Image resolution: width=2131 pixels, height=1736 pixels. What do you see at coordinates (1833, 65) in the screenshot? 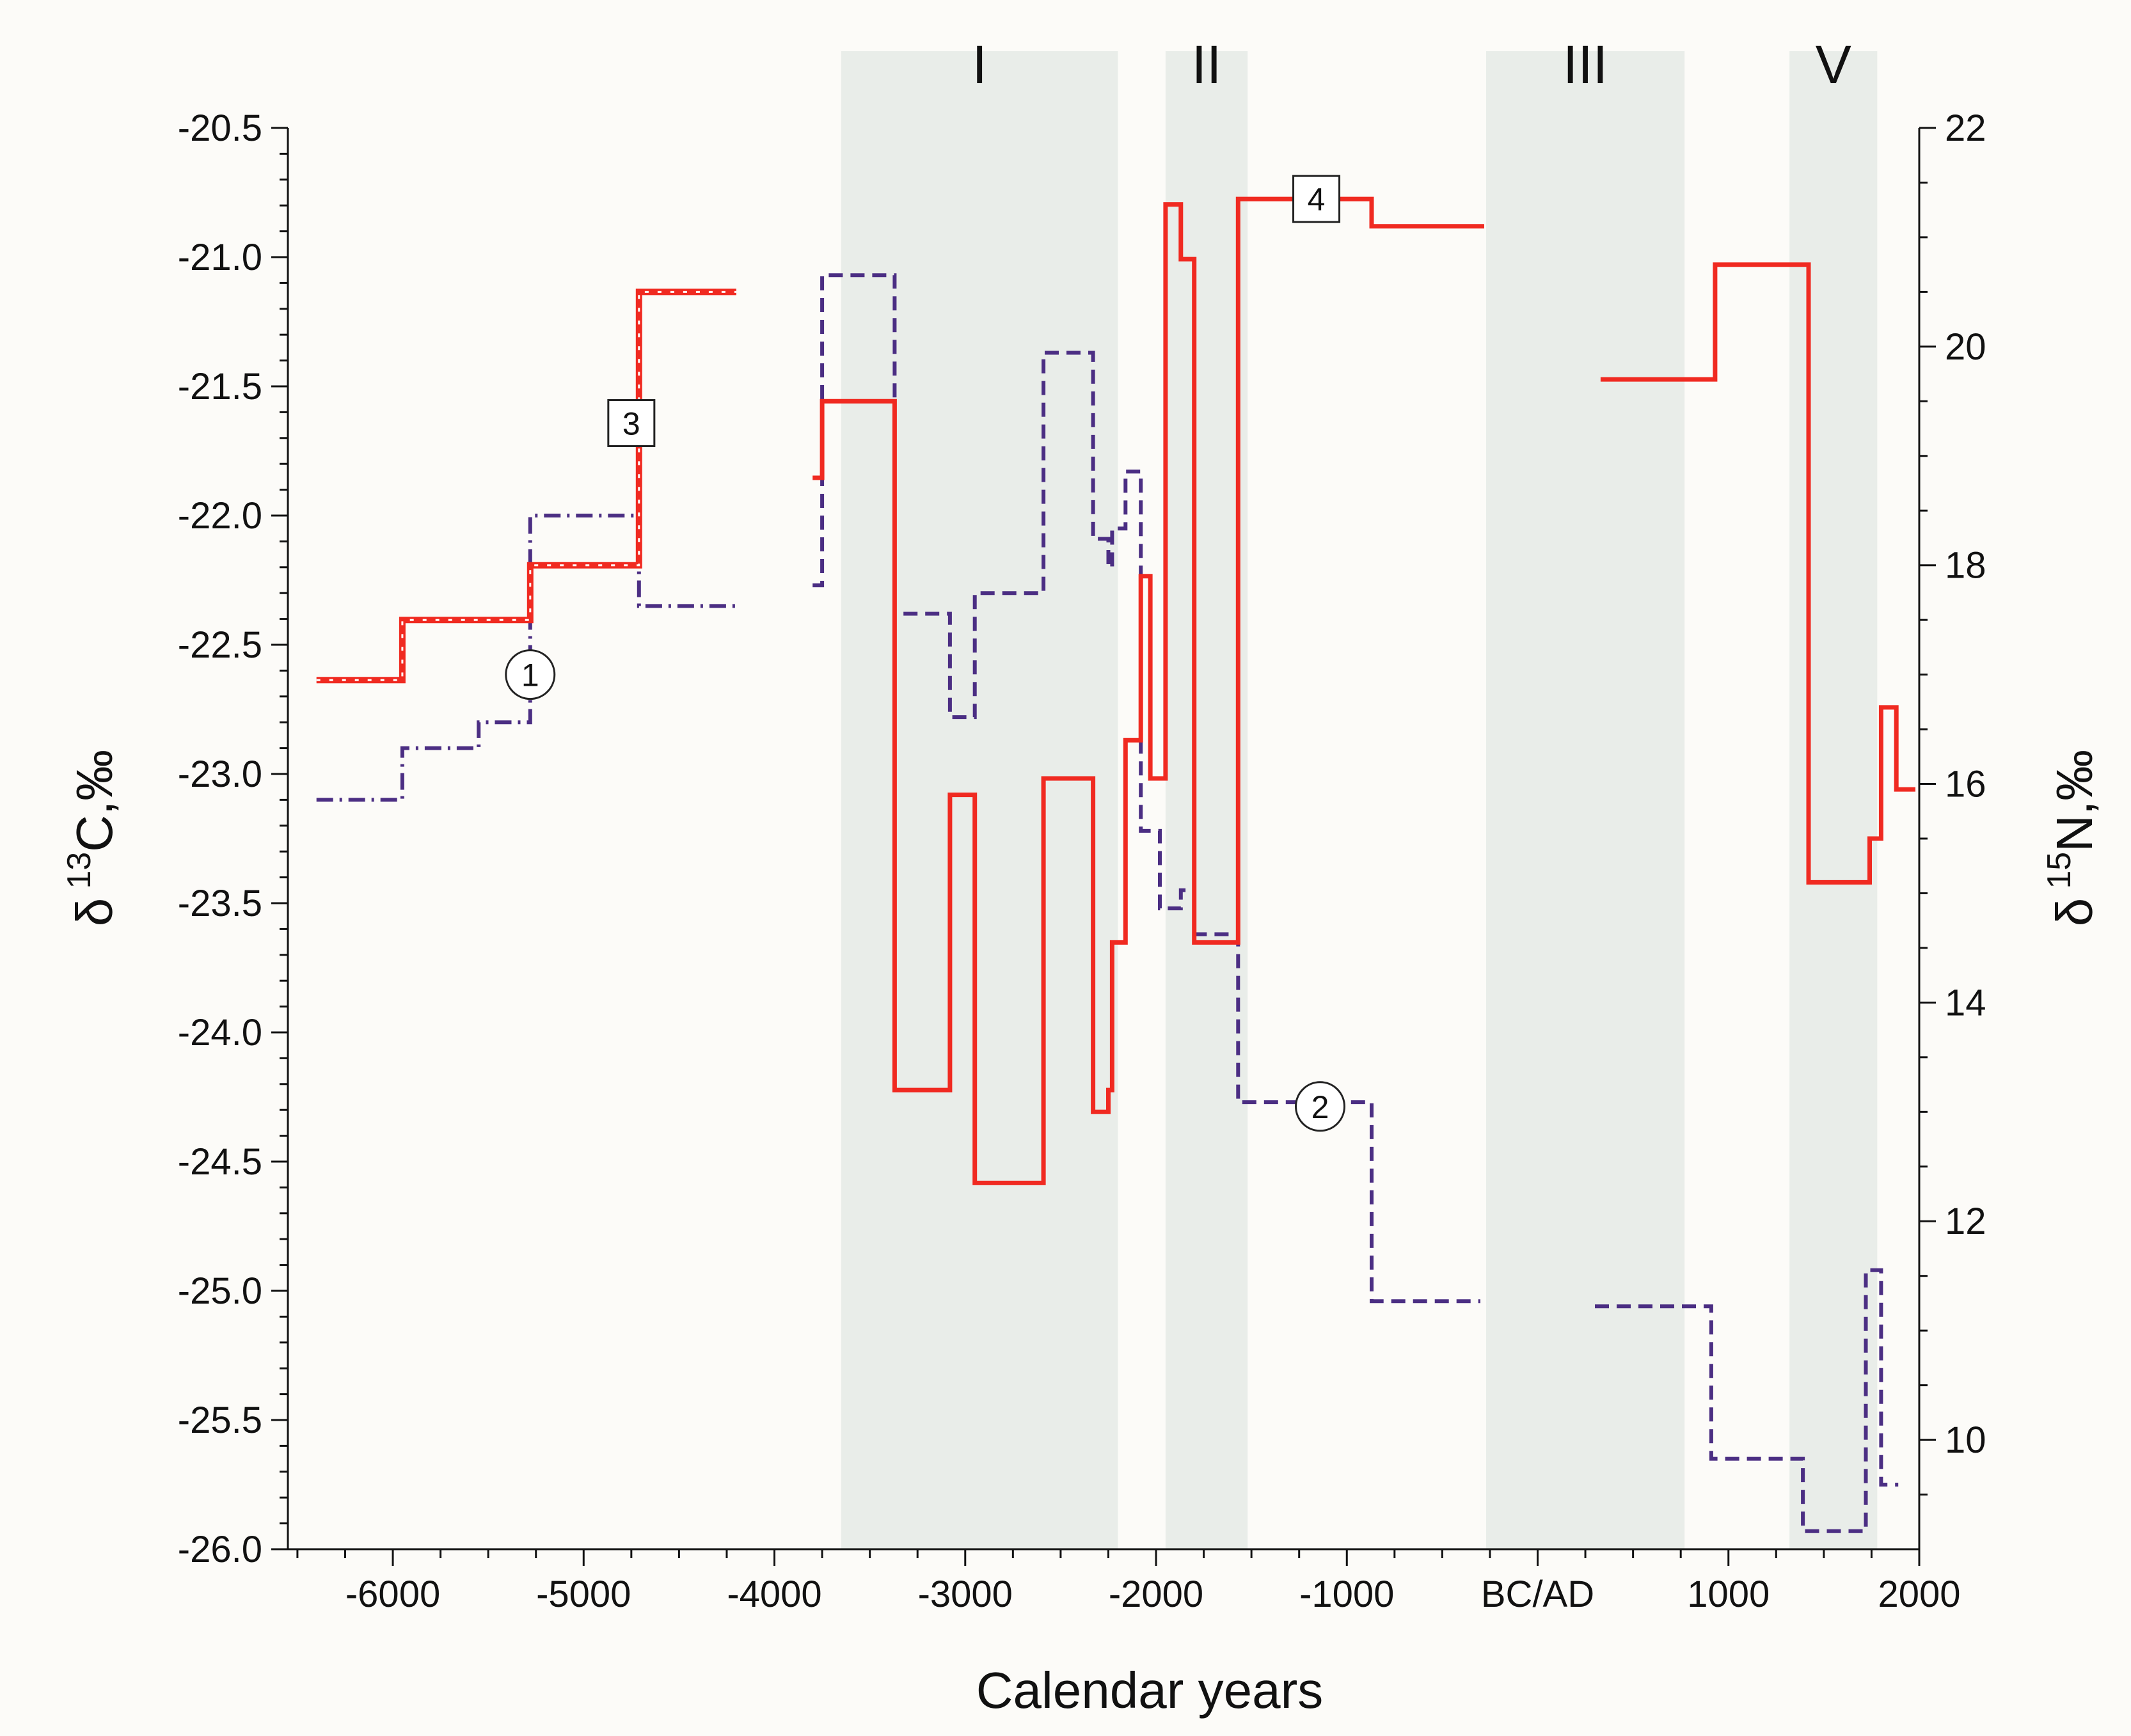
I see `band-label-4: V` at bounding box center [1833, 65].